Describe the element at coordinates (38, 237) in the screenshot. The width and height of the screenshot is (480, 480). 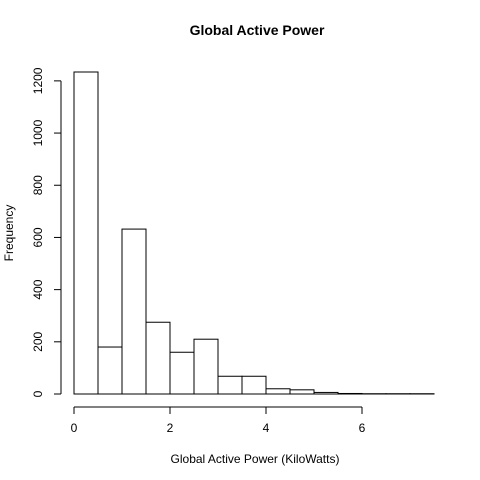
I see `y-tick-label: 600` at that location.